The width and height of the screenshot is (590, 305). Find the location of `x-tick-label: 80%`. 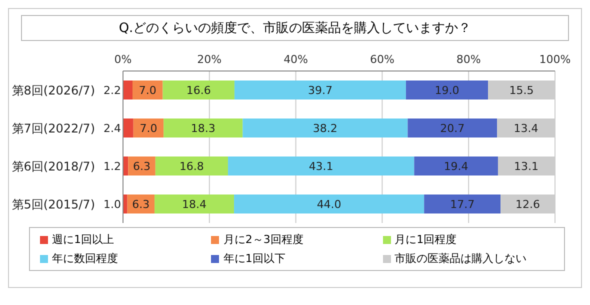

x-tick-label: 80% is located at coordinates (468, 59).